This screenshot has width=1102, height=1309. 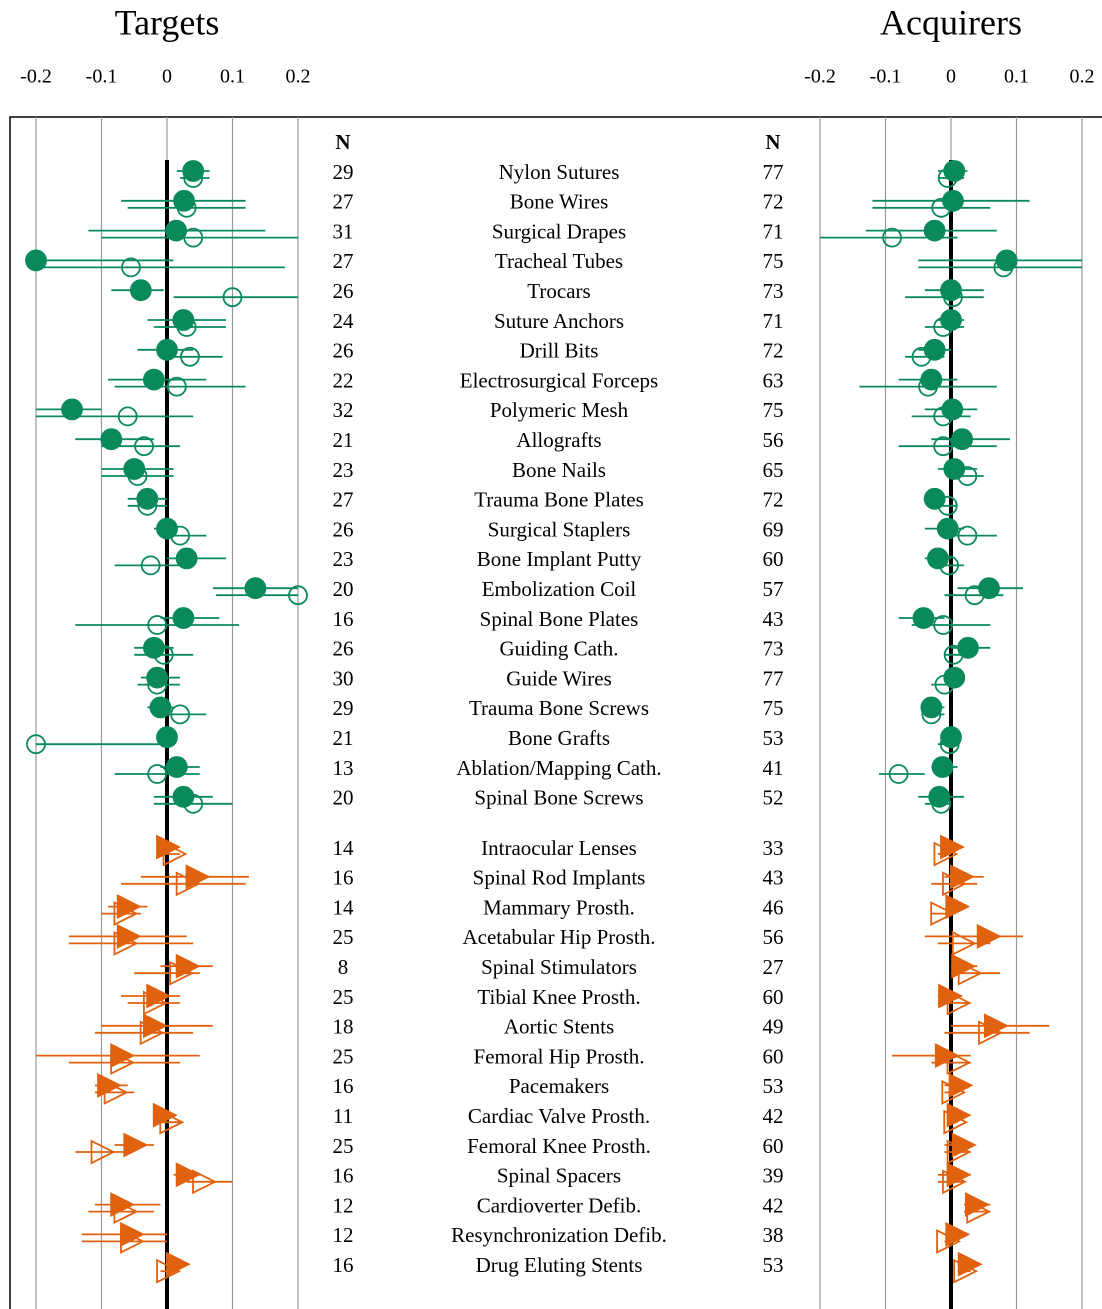 What do you see at coordinates (343, 798) in the screenshot?
I see `n-value: 20` at bounding box center [343, 798].